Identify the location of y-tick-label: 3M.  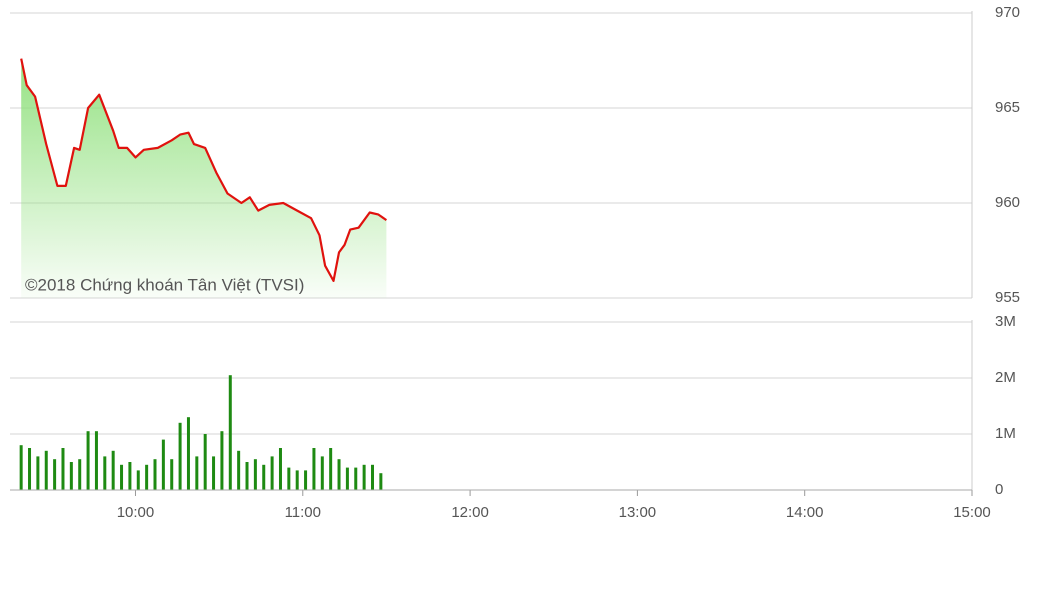
(1005, 321).